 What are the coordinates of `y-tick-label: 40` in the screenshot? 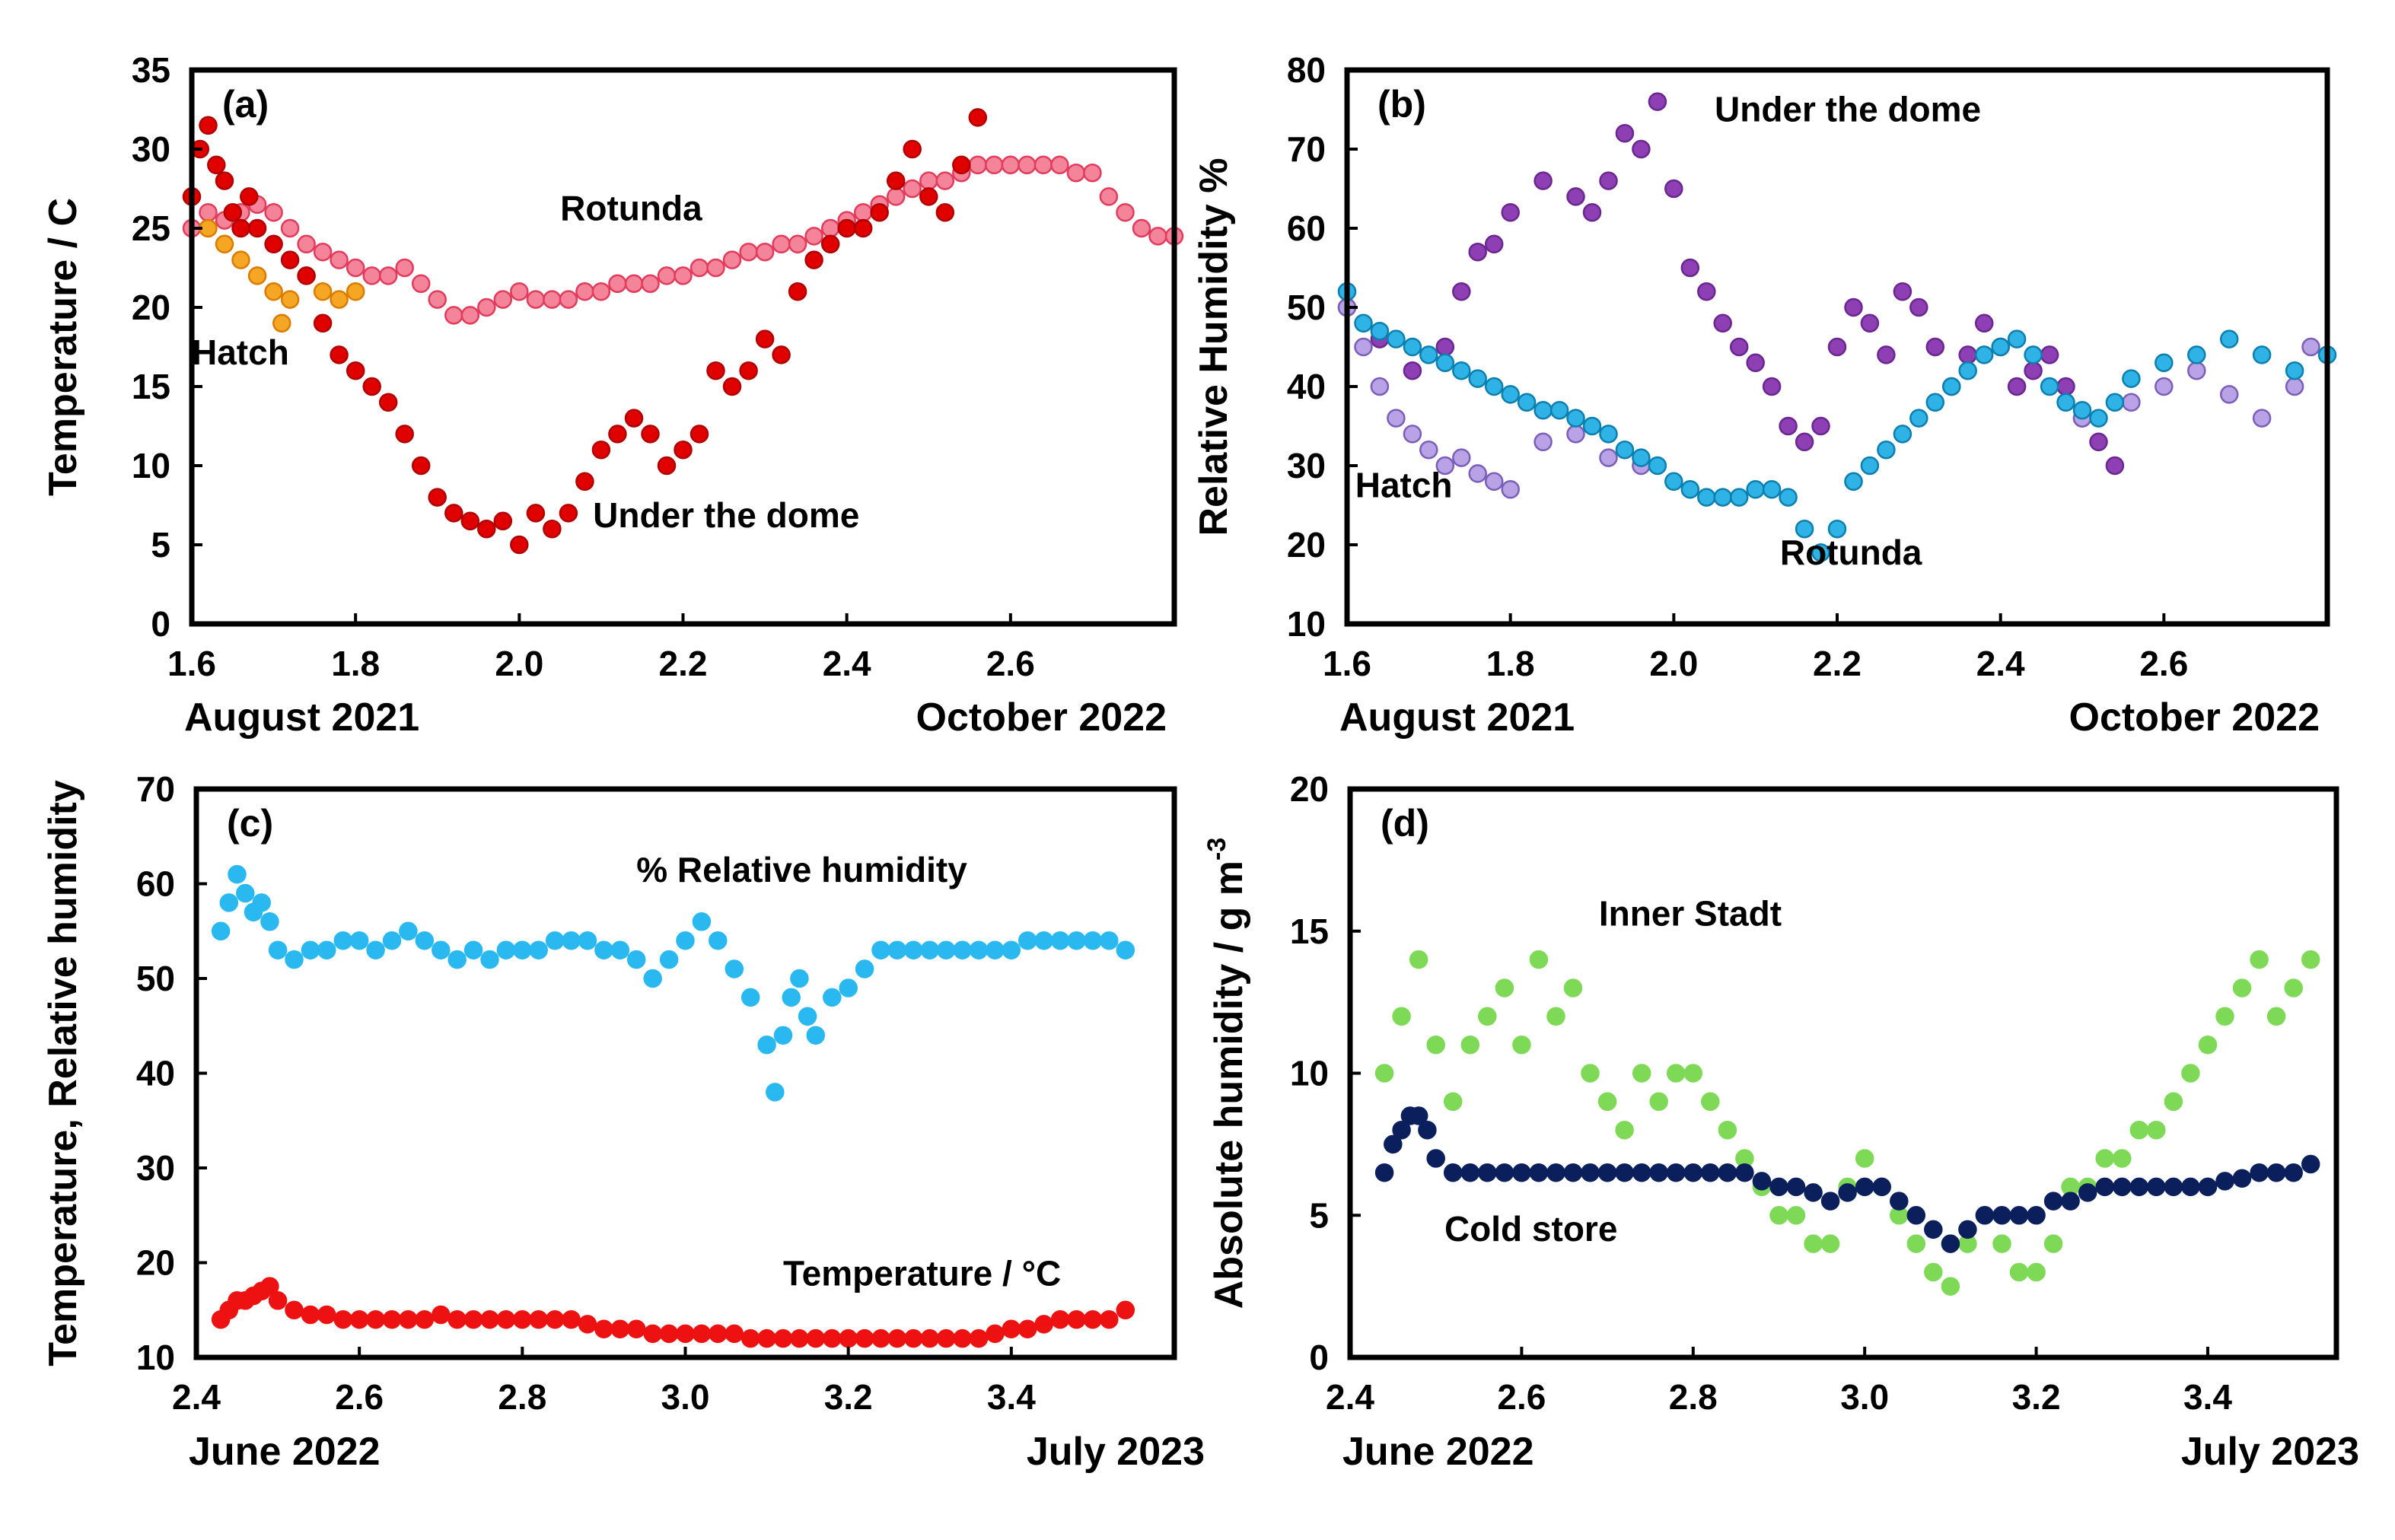 It's located at (155, 1074).